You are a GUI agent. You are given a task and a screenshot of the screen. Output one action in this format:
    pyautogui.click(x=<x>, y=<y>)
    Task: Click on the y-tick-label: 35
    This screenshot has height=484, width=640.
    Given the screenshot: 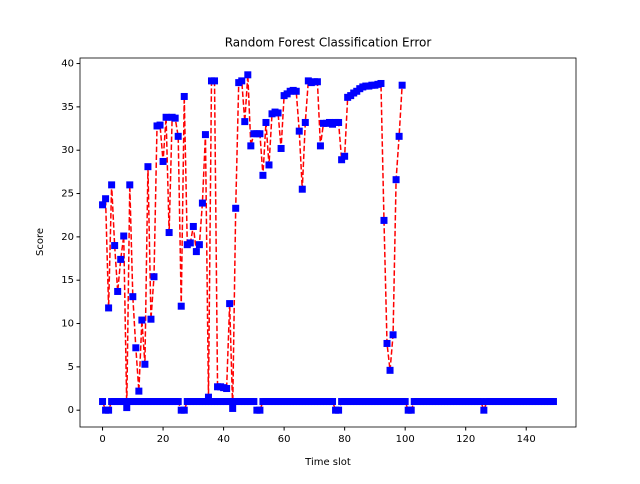 What is the action you would take?
    pyautogui.click(x=67, y=107)
    